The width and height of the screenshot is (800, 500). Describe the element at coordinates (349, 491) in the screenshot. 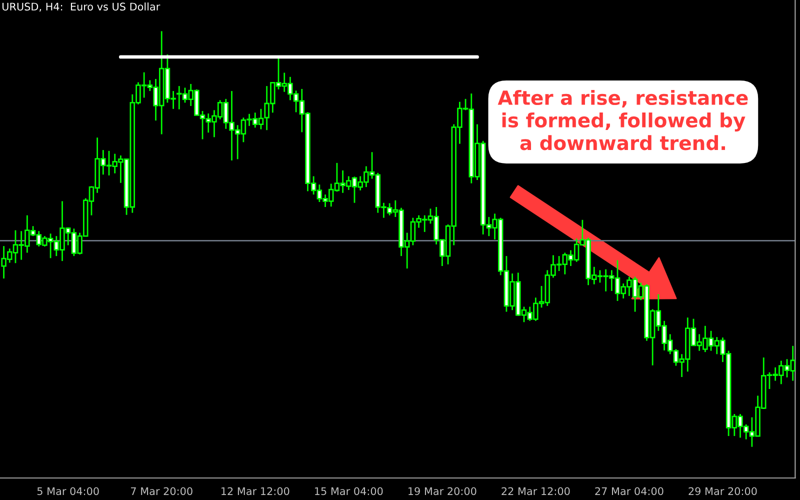

I see `x-tick-label: 15 Mar 04:00` at that location.